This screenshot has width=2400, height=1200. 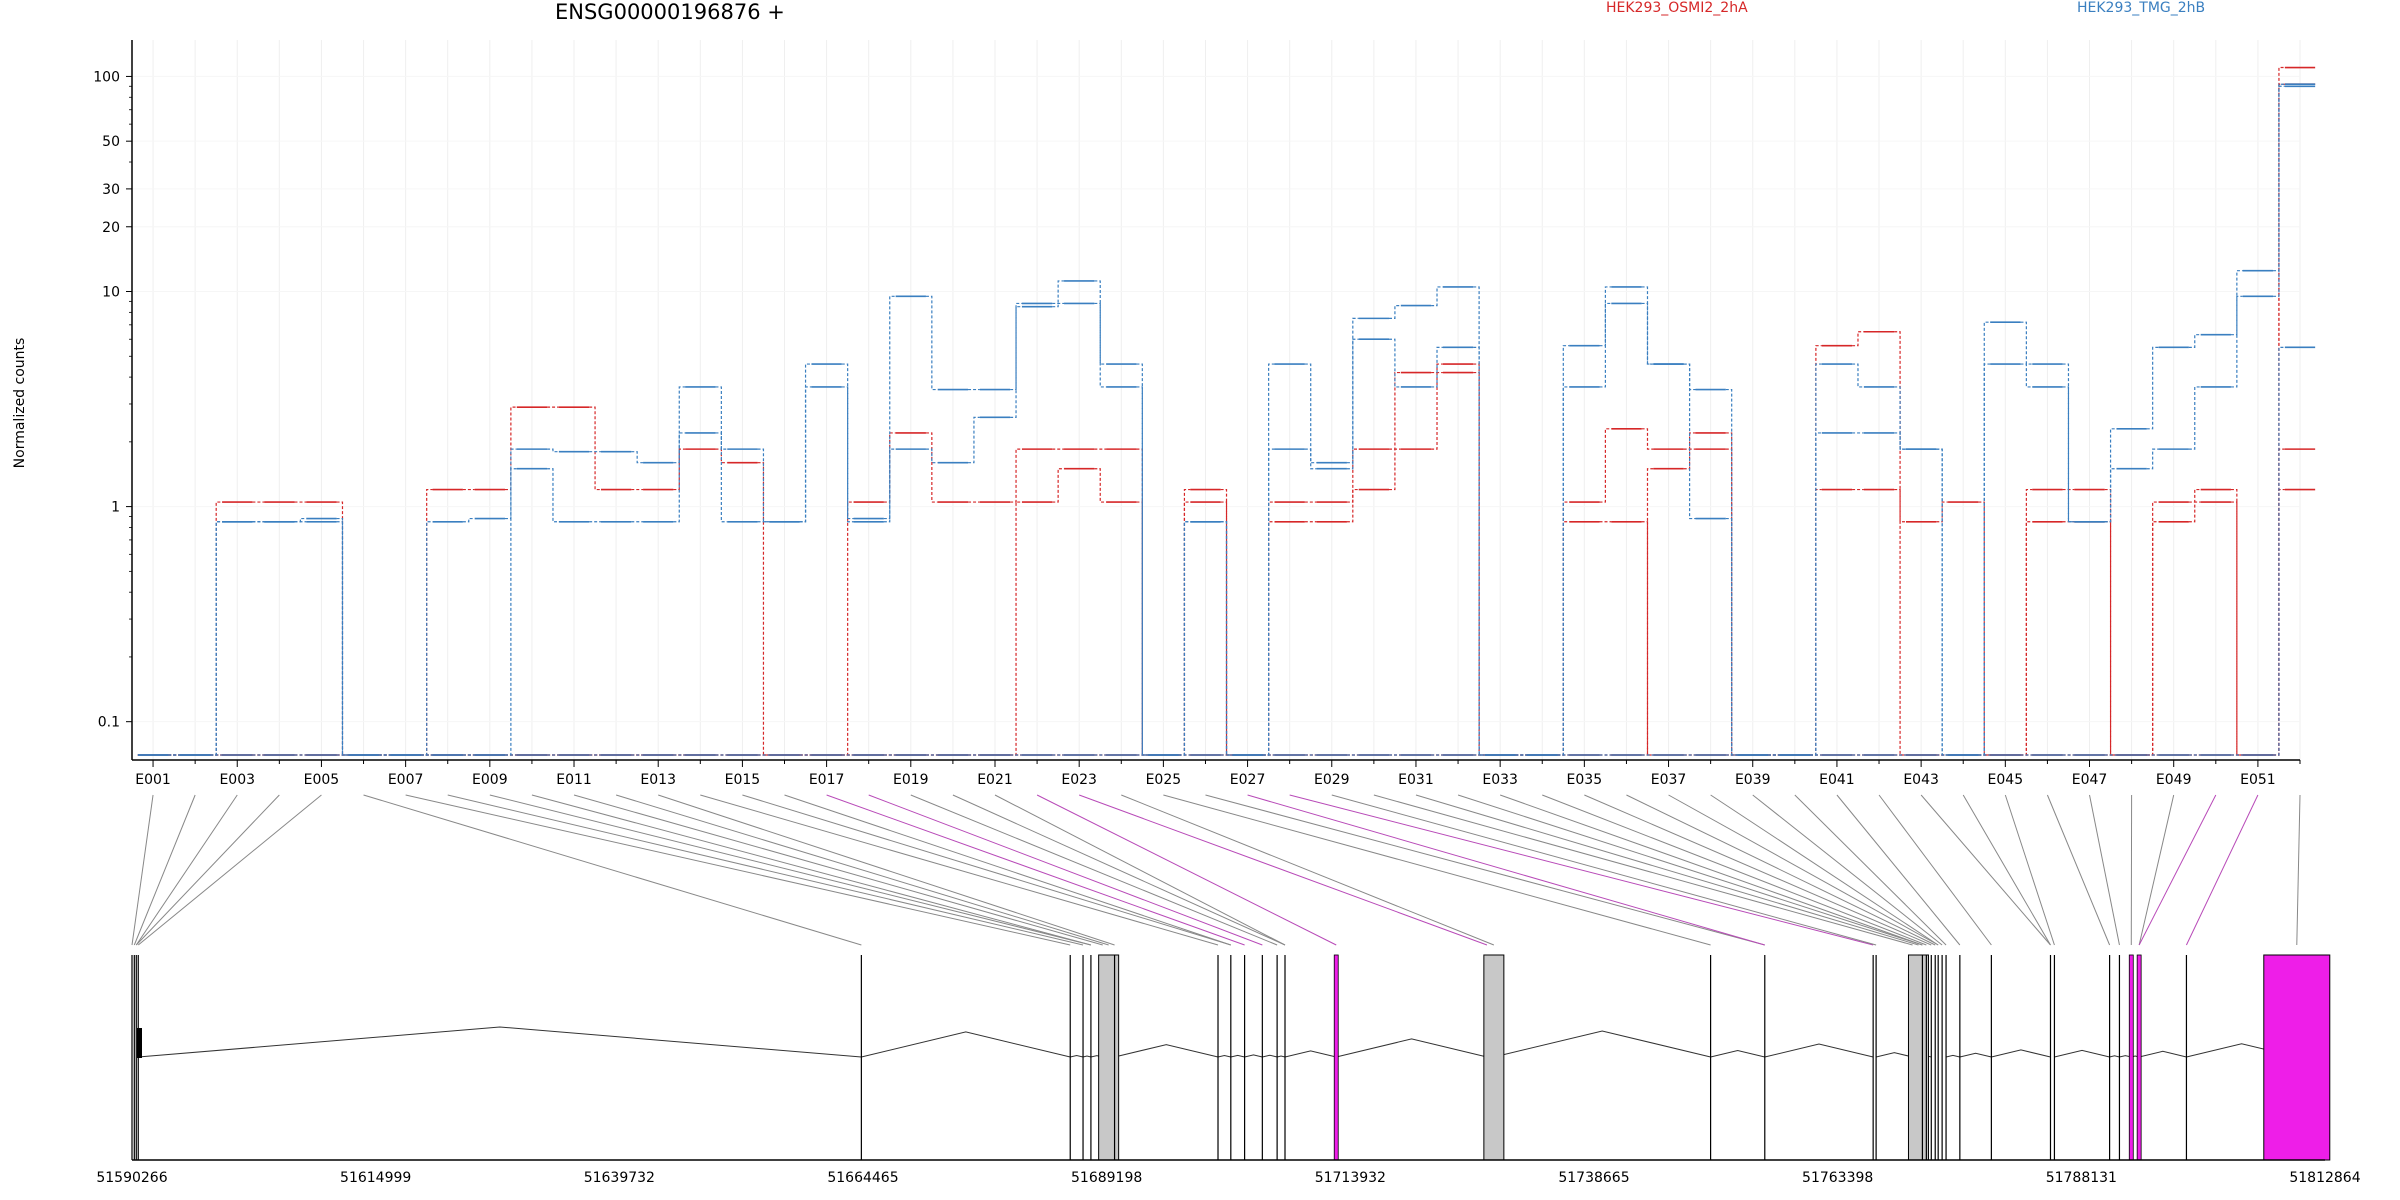 What do you see at coordinates (111, 190) in the screenshot?
I see `y-tick-label: 30` at bounding box center [111, 190].